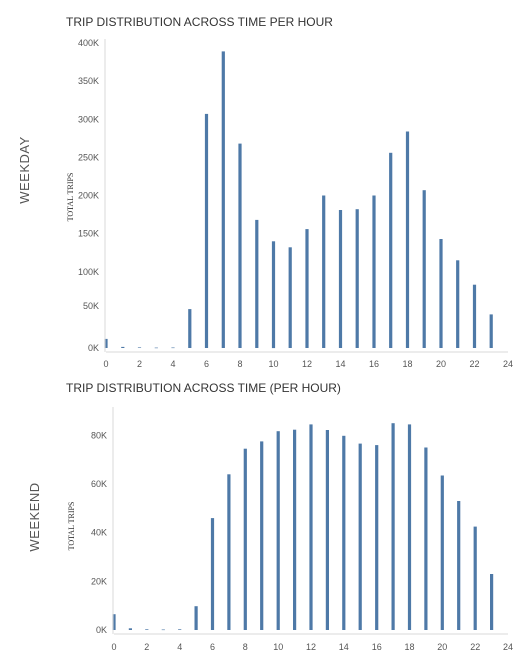  Describe the element at coordinates (245, 647) in the screenshot. I see `weekend-x-tick-label: 8` at that location.